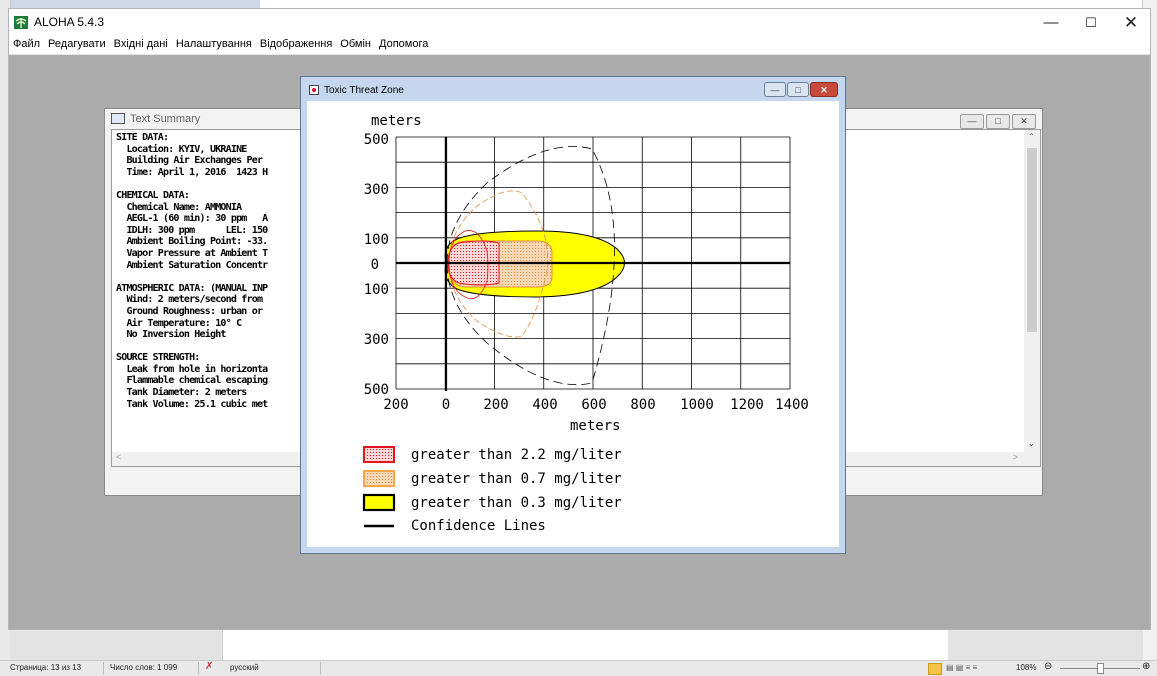 The width and height of the screenshot is (1157, 676). Describe the element at coordinates (21, 22) in the screenshot. I see `aloha-app-icon` at that location.